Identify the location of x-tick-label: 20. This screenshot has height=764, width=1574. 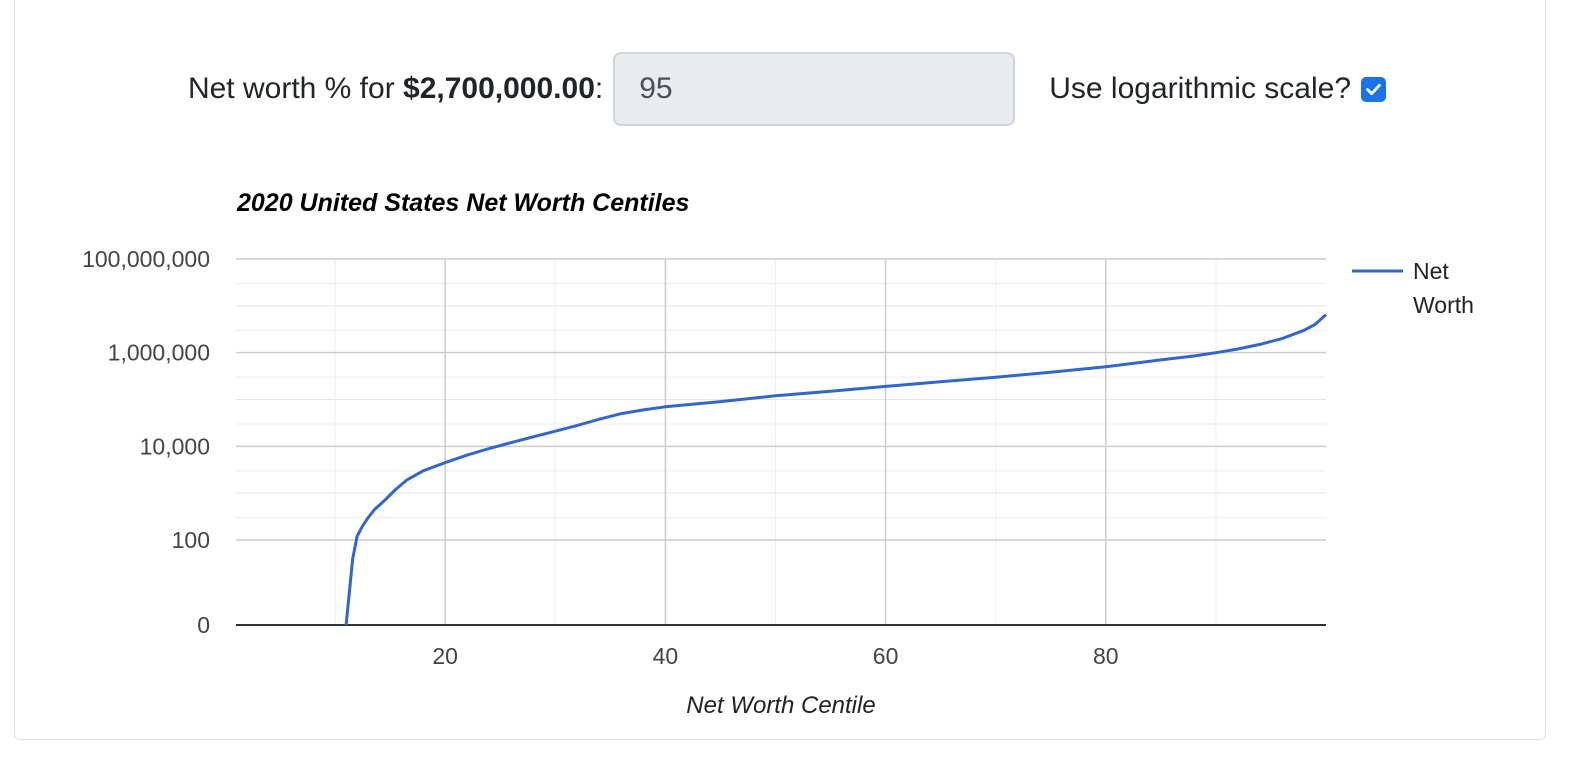
(445, 656).